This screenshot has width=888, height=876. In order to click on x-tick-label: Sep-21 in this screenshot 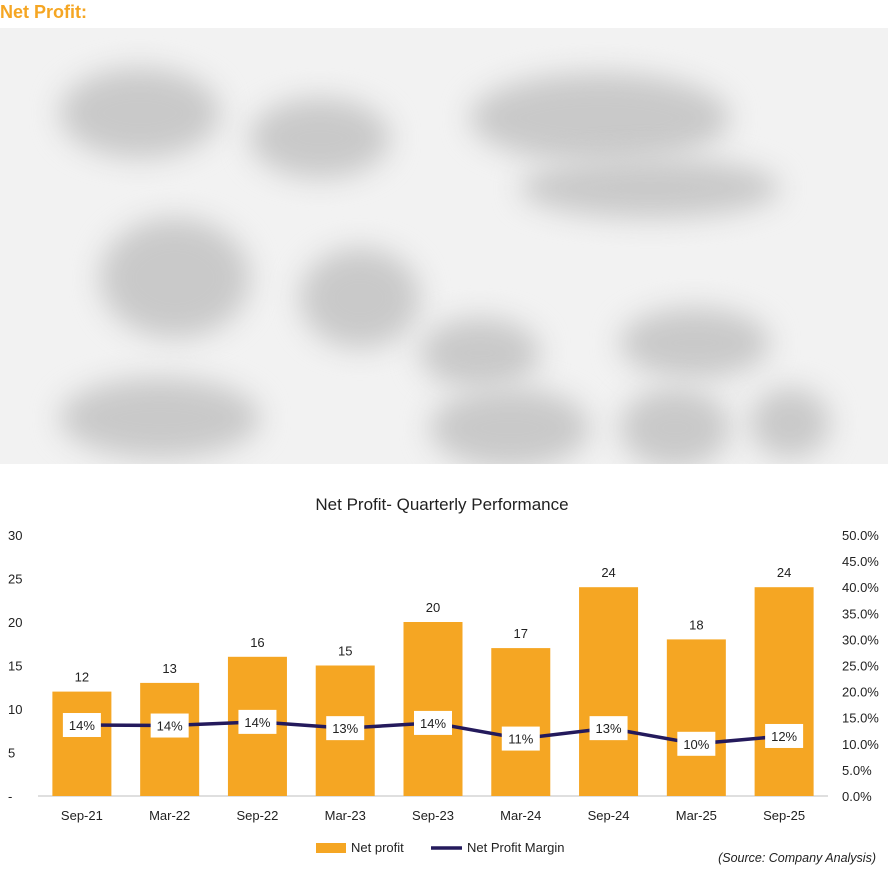, I will do `click(82, 815)`.